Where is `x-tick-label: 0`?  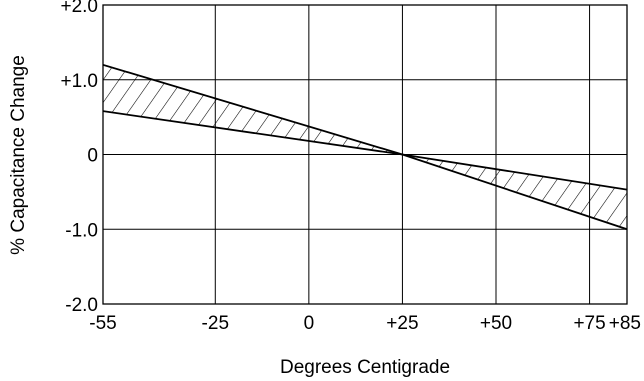
x-tick-label: 0 is located at coordinates (309, 323).